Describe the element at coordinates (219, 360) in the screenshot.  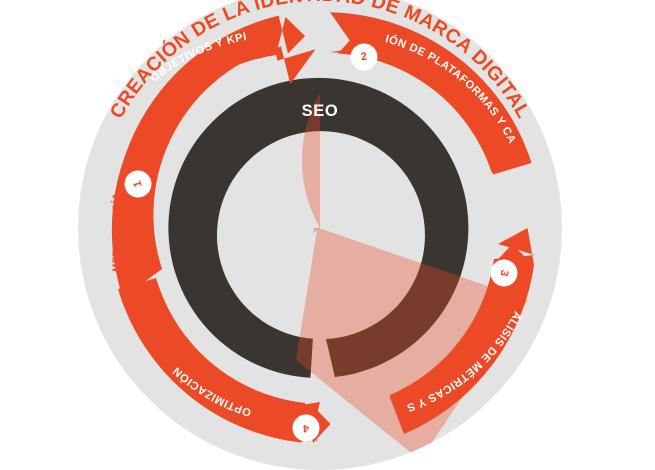
I see `segment-4-shape` at that location.